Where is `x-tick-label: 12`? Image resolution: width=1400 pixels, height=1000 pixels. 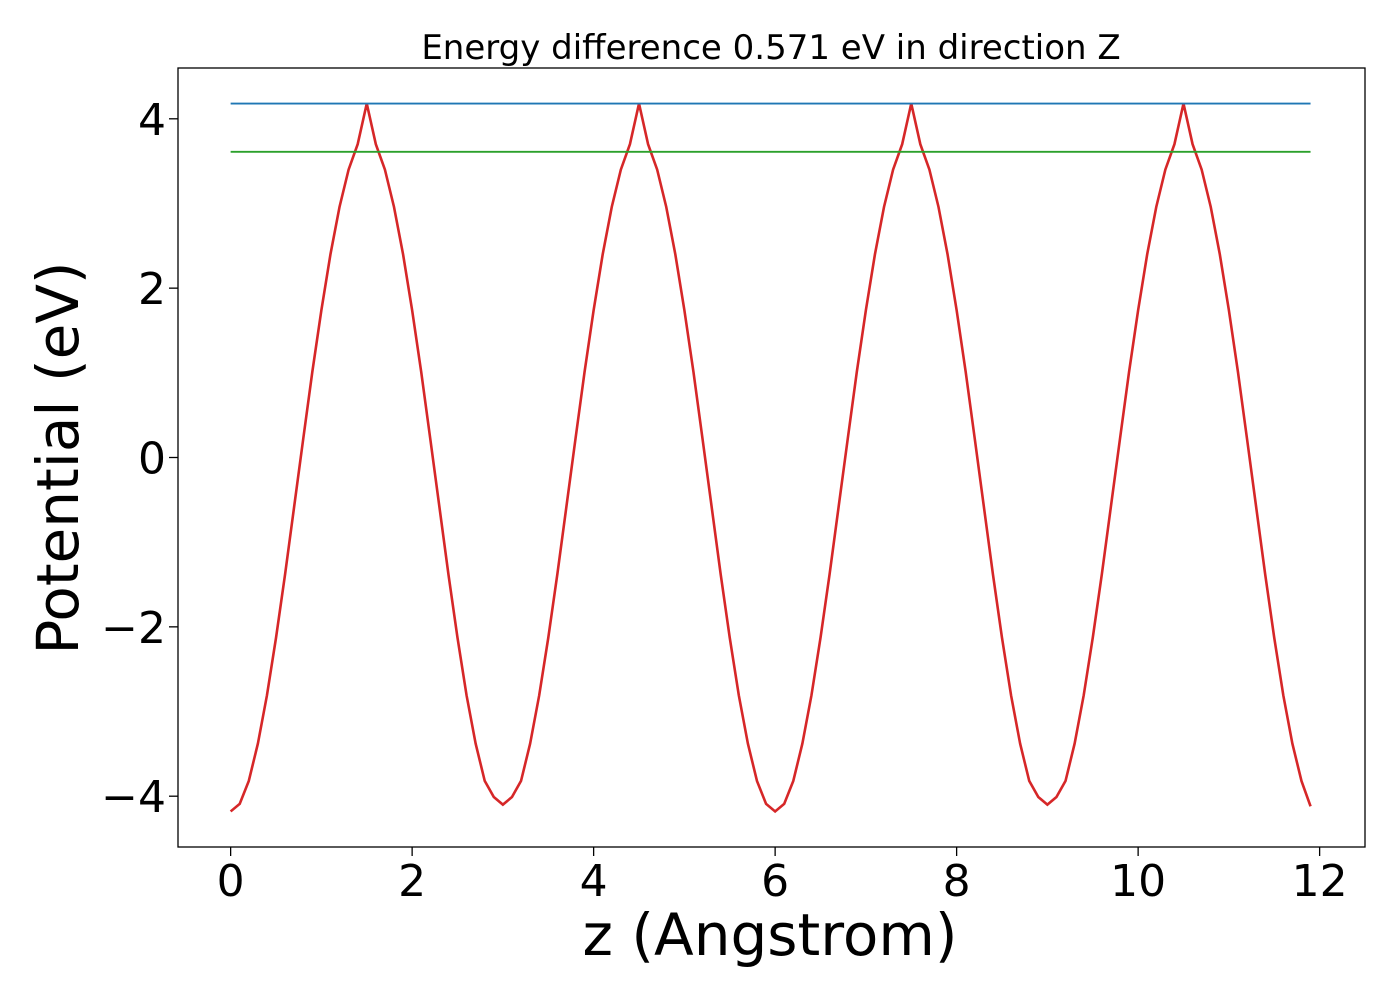
x-tick-label: 12 is located at coordinates (1320, 881).